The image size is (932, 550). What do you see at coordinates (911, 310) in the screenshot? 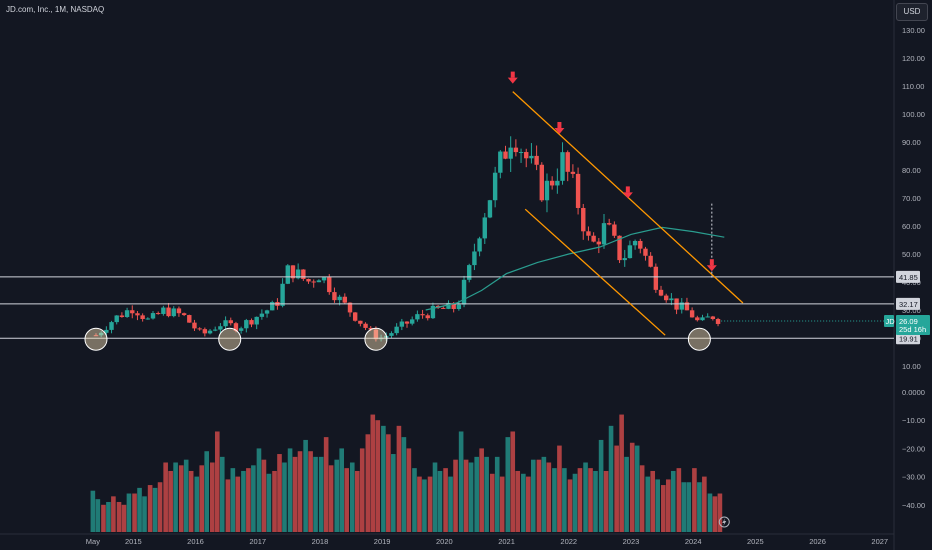
I see `price-tick-label: 30.00` at bounding box center [911, 310].